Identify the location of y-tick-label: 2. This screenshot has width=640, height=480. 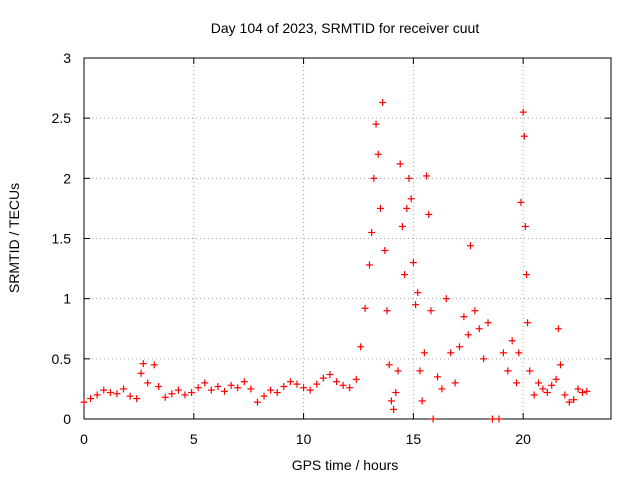
(67, 178).